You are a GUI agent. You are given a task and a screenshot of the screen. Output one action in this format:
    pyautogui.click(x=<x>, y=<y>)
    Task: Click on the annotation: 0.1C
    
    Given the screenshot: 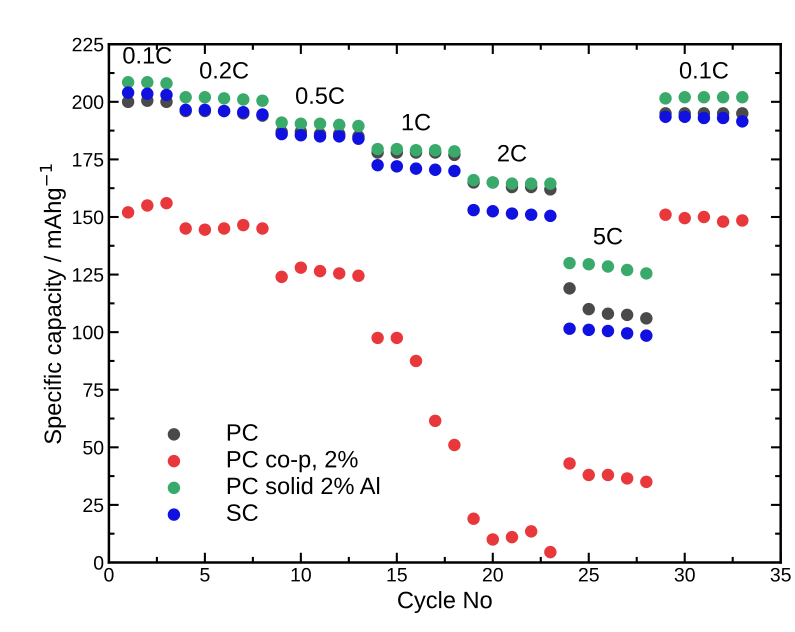 What is the action you would take?
    pyautogui.click(x=147, y=55)
    